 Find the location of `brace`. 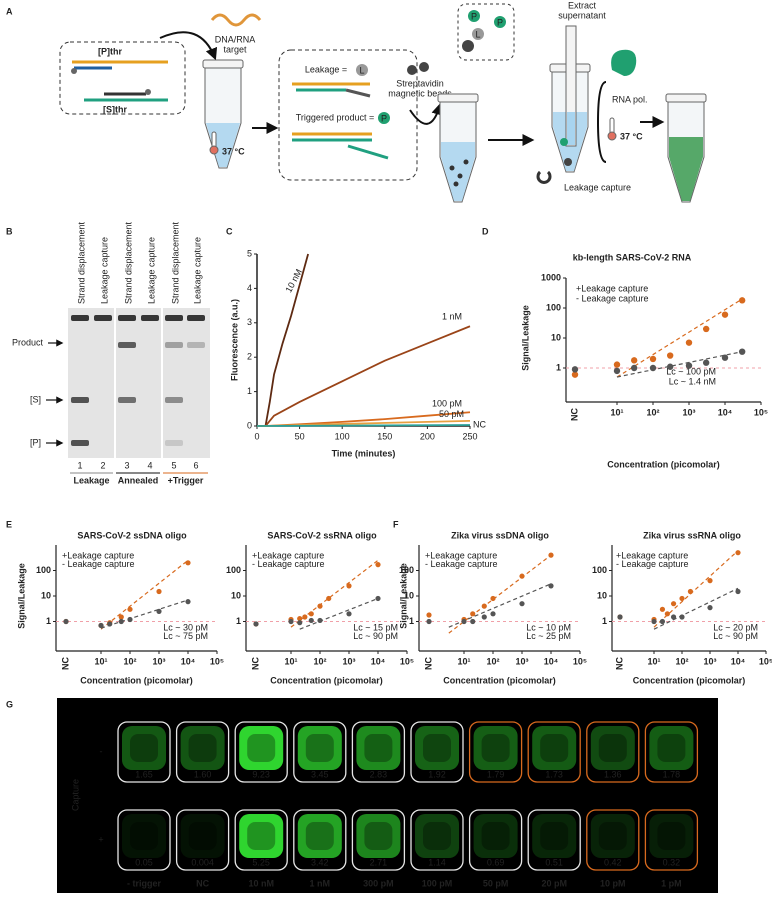

brace is located at coordinates (601, 122).